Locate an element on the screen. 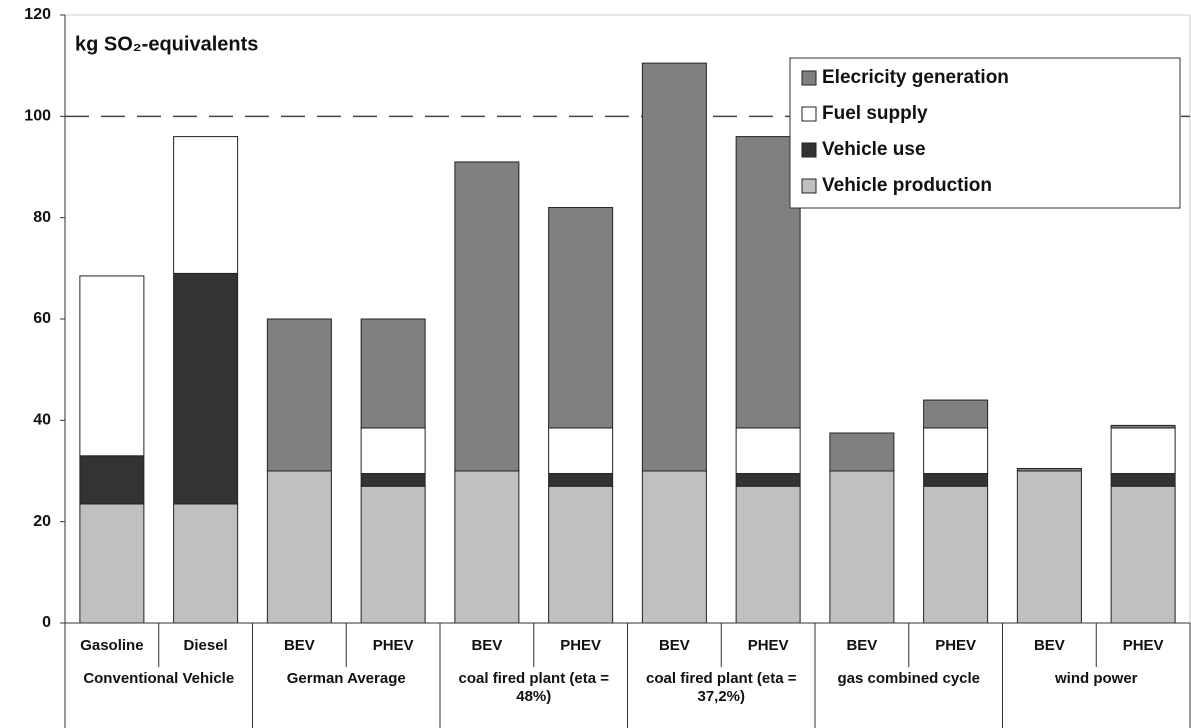 The image size is (1191, 728). y-tick-label: 100 is located at coordinates (37, 116).